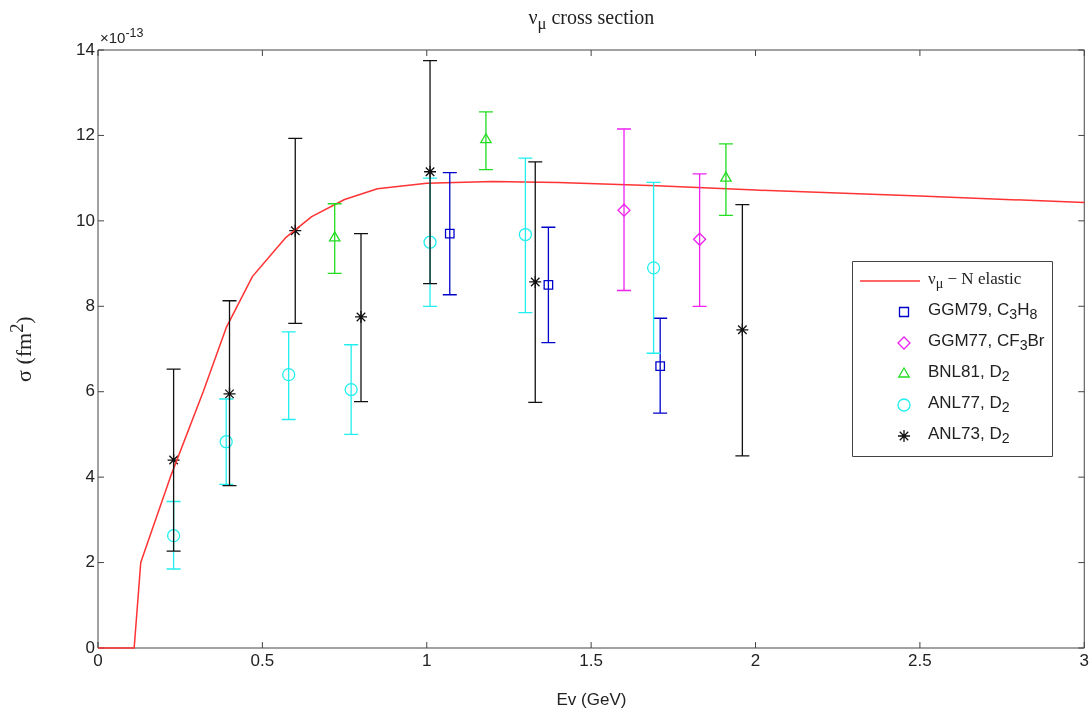 Image resolution: width=1092 pixels, height=719 pixels. What do you see at coordinates (90, 647) in the screenshot?
I see `y-tick-label: 0` at bounding box center [90, 647].